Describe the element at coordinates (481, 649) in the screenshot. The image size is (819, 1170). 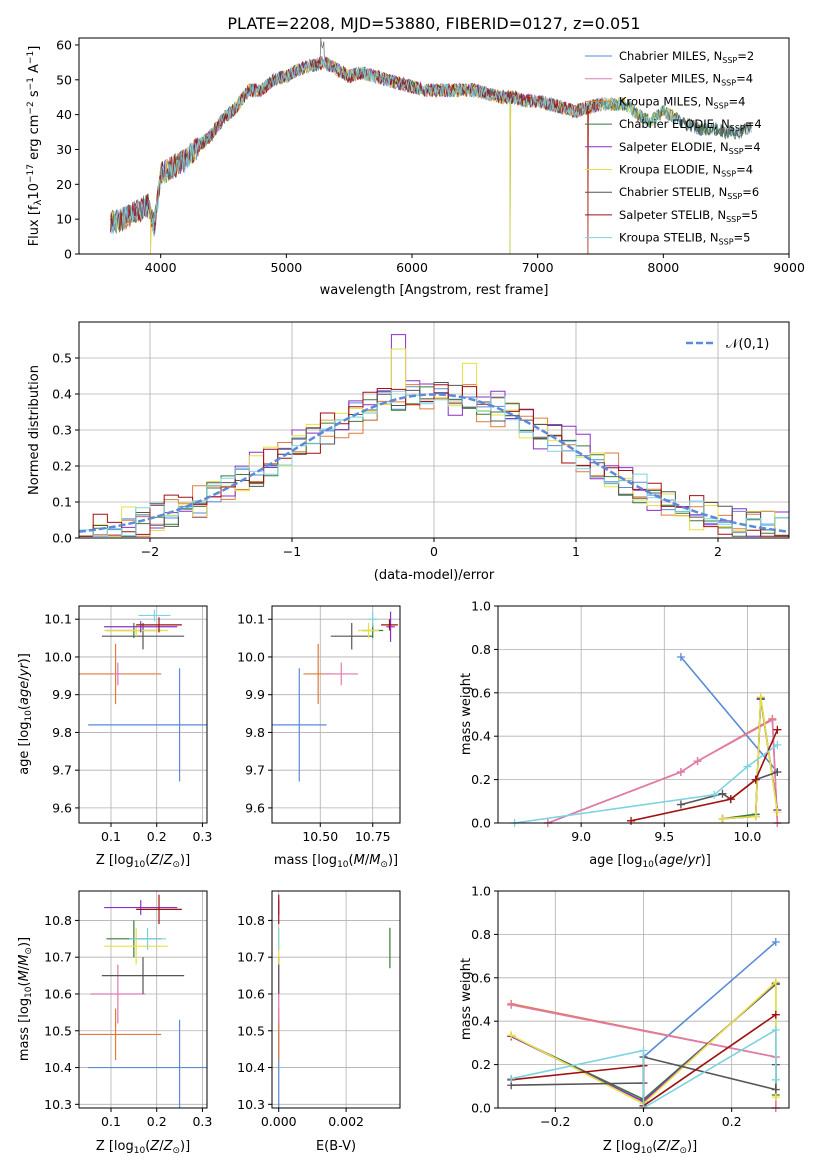
I see `weight-vs-age-ytick-label: 0.8` at that location.